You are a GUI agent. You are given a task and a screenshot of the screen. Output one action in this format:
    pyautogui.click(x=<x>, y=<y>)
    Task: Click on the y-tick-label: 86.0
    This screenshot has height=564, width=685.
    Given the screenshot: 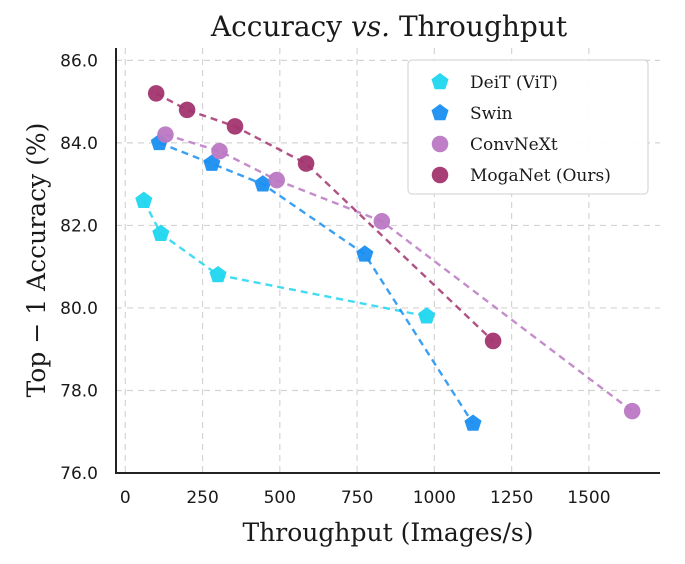 What is the action you would take?
    pyautogui.click(x=79, y=61)
    